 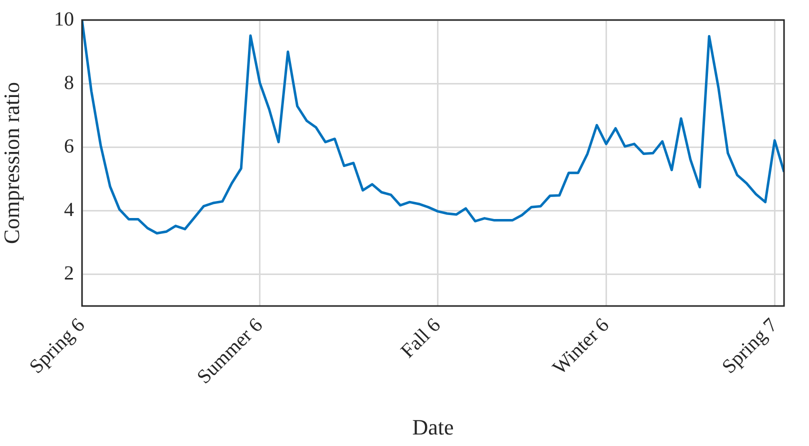 I want to click on y-tick-label: 6, so click(x=69, y=146).